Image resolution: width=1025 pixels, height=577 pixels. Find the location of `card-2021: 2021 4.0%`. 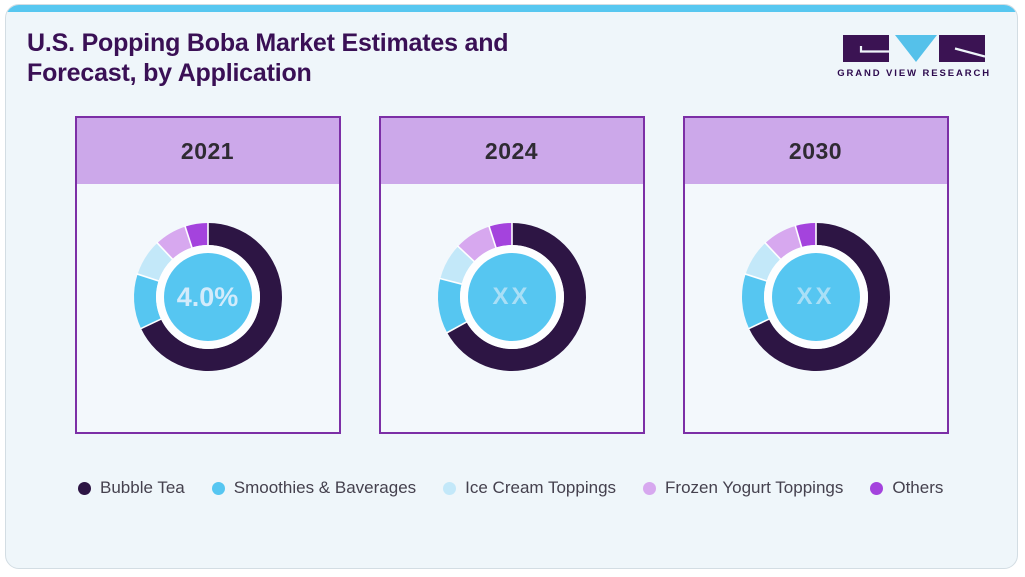

card-2021: 2021 4.0% is located at coordinates (207, 275).